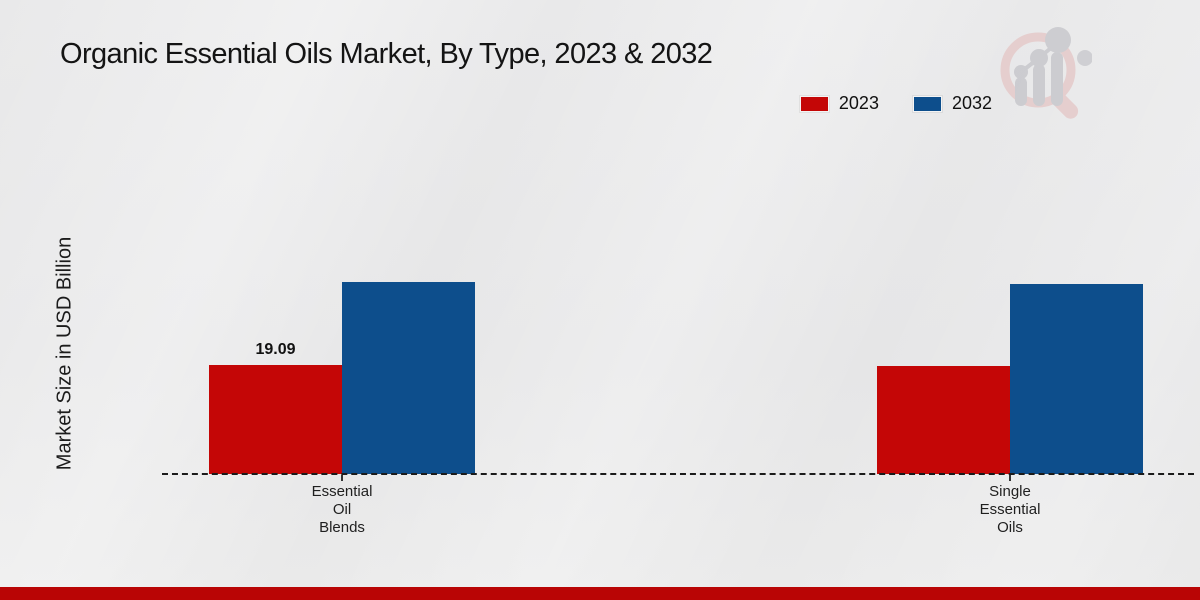 Image resolution: width=1200 pixels, height=600 pixels. What do you see at coordinates (943, 420) in the screenshot?
I see `bar-2023-cat1` at bounding box center [943, 420].